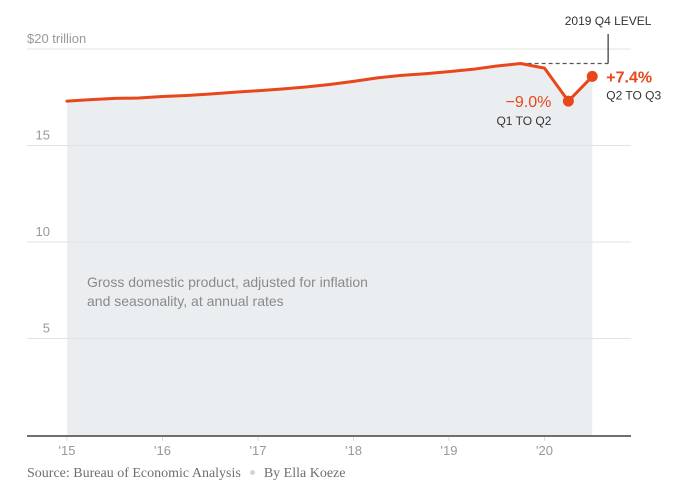 This screenshot has height=496, width=680. I want to click on x-tick-label: '15, so click(67, 450).